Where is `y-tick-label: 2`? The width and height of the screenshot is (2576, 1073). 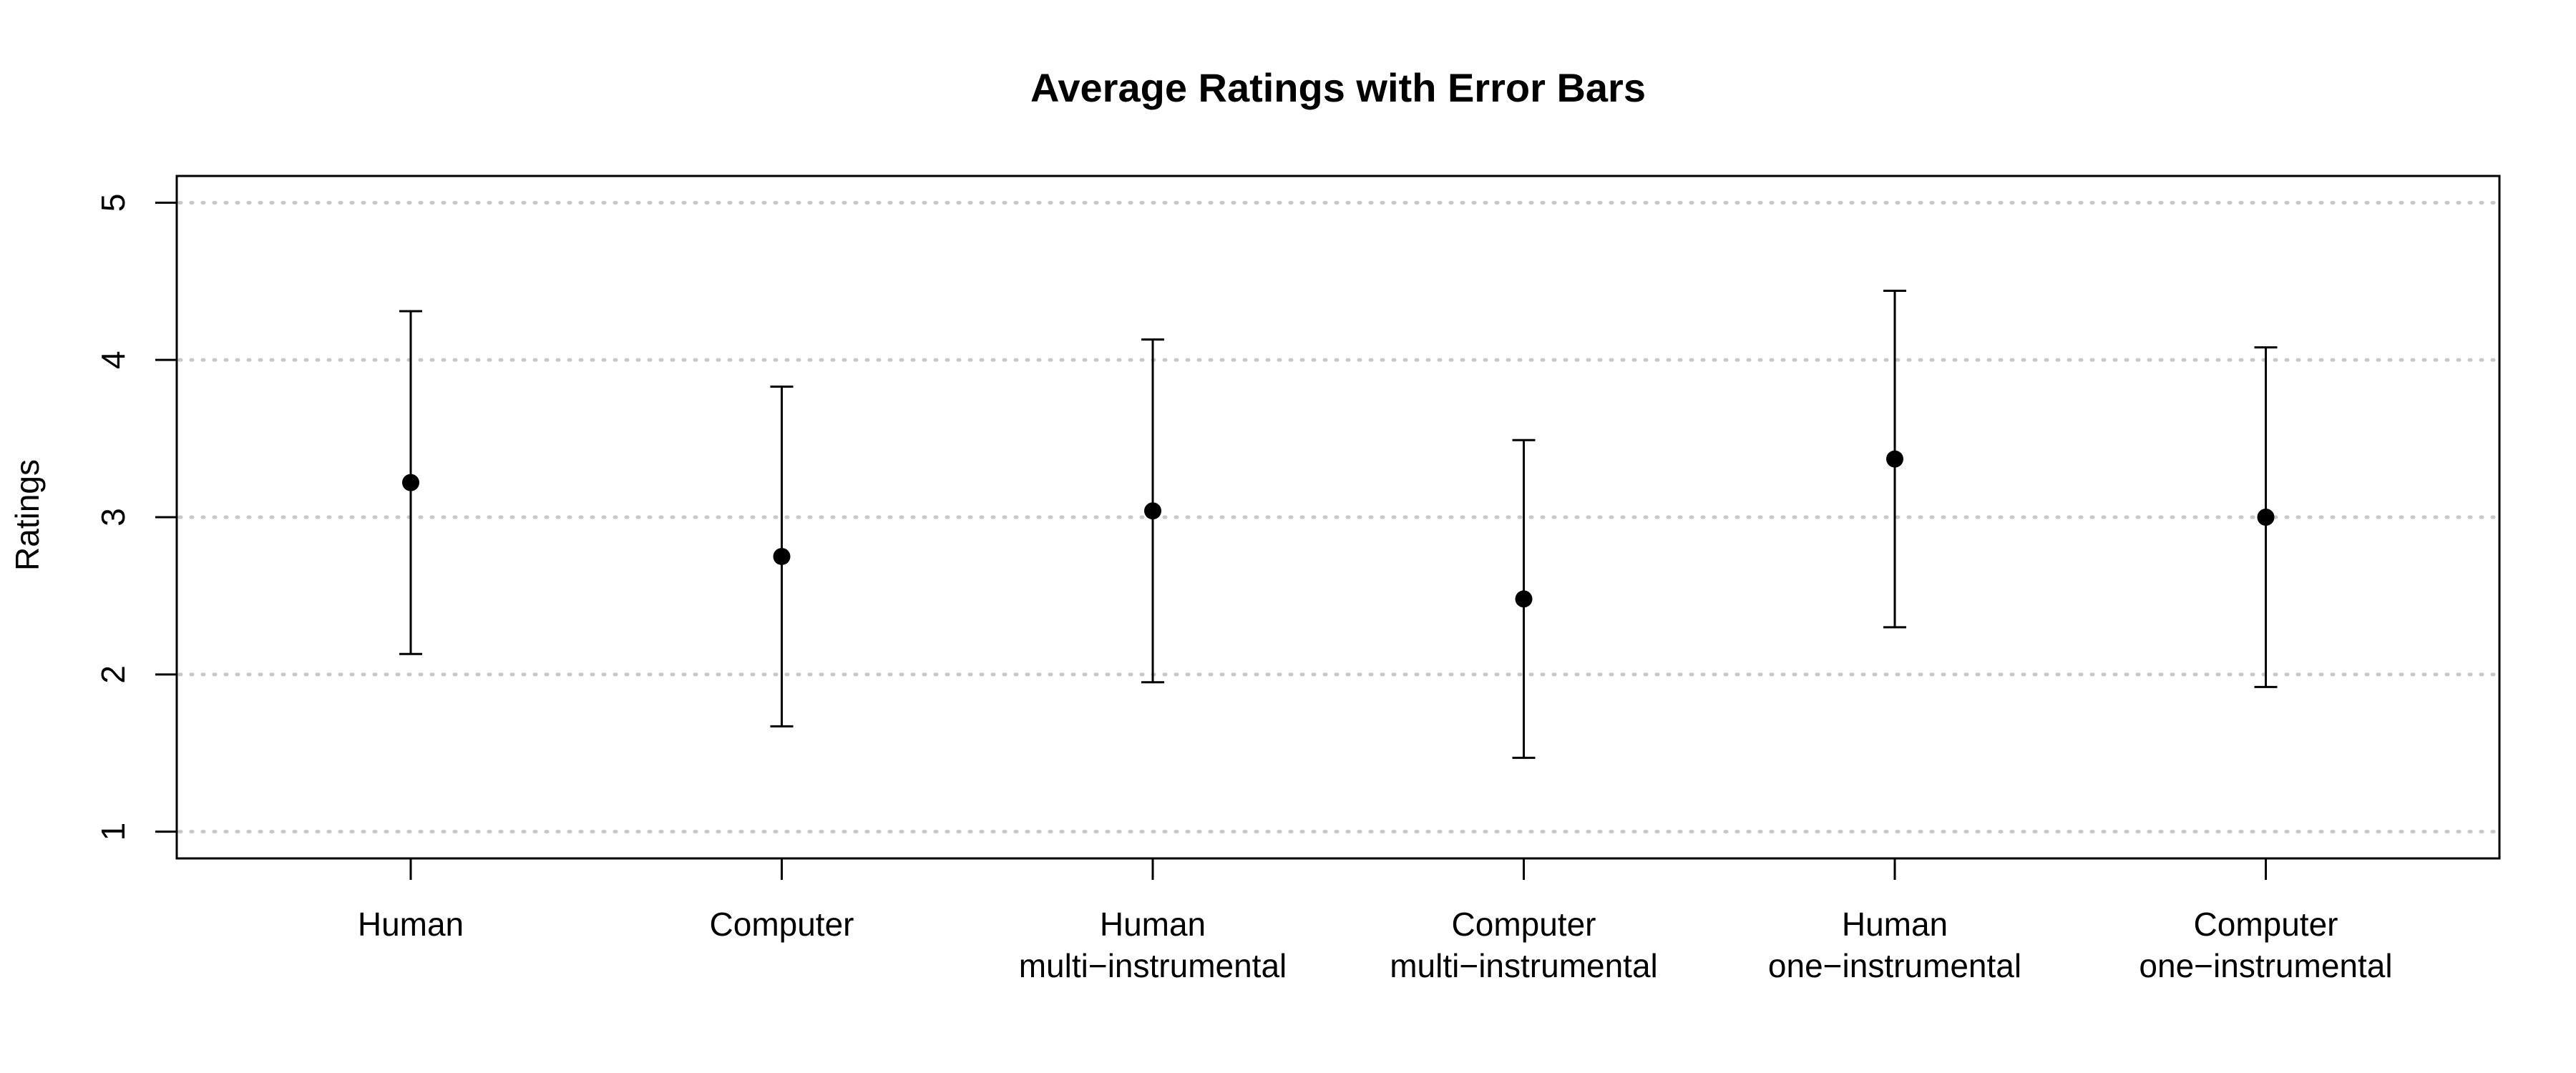 y-tick-label: 2 is located at coordinates (113, 674).